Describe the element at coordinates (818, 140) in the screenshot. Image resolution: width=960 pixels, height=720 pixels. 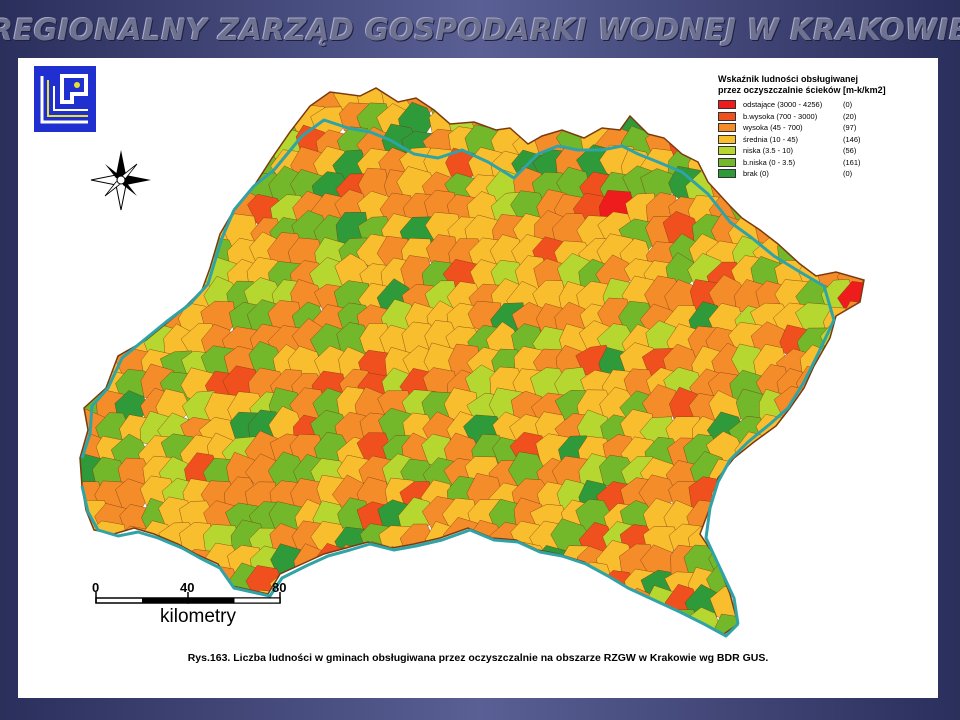
I see `legend-item: średnia (10 - 45) (146)` at that location.